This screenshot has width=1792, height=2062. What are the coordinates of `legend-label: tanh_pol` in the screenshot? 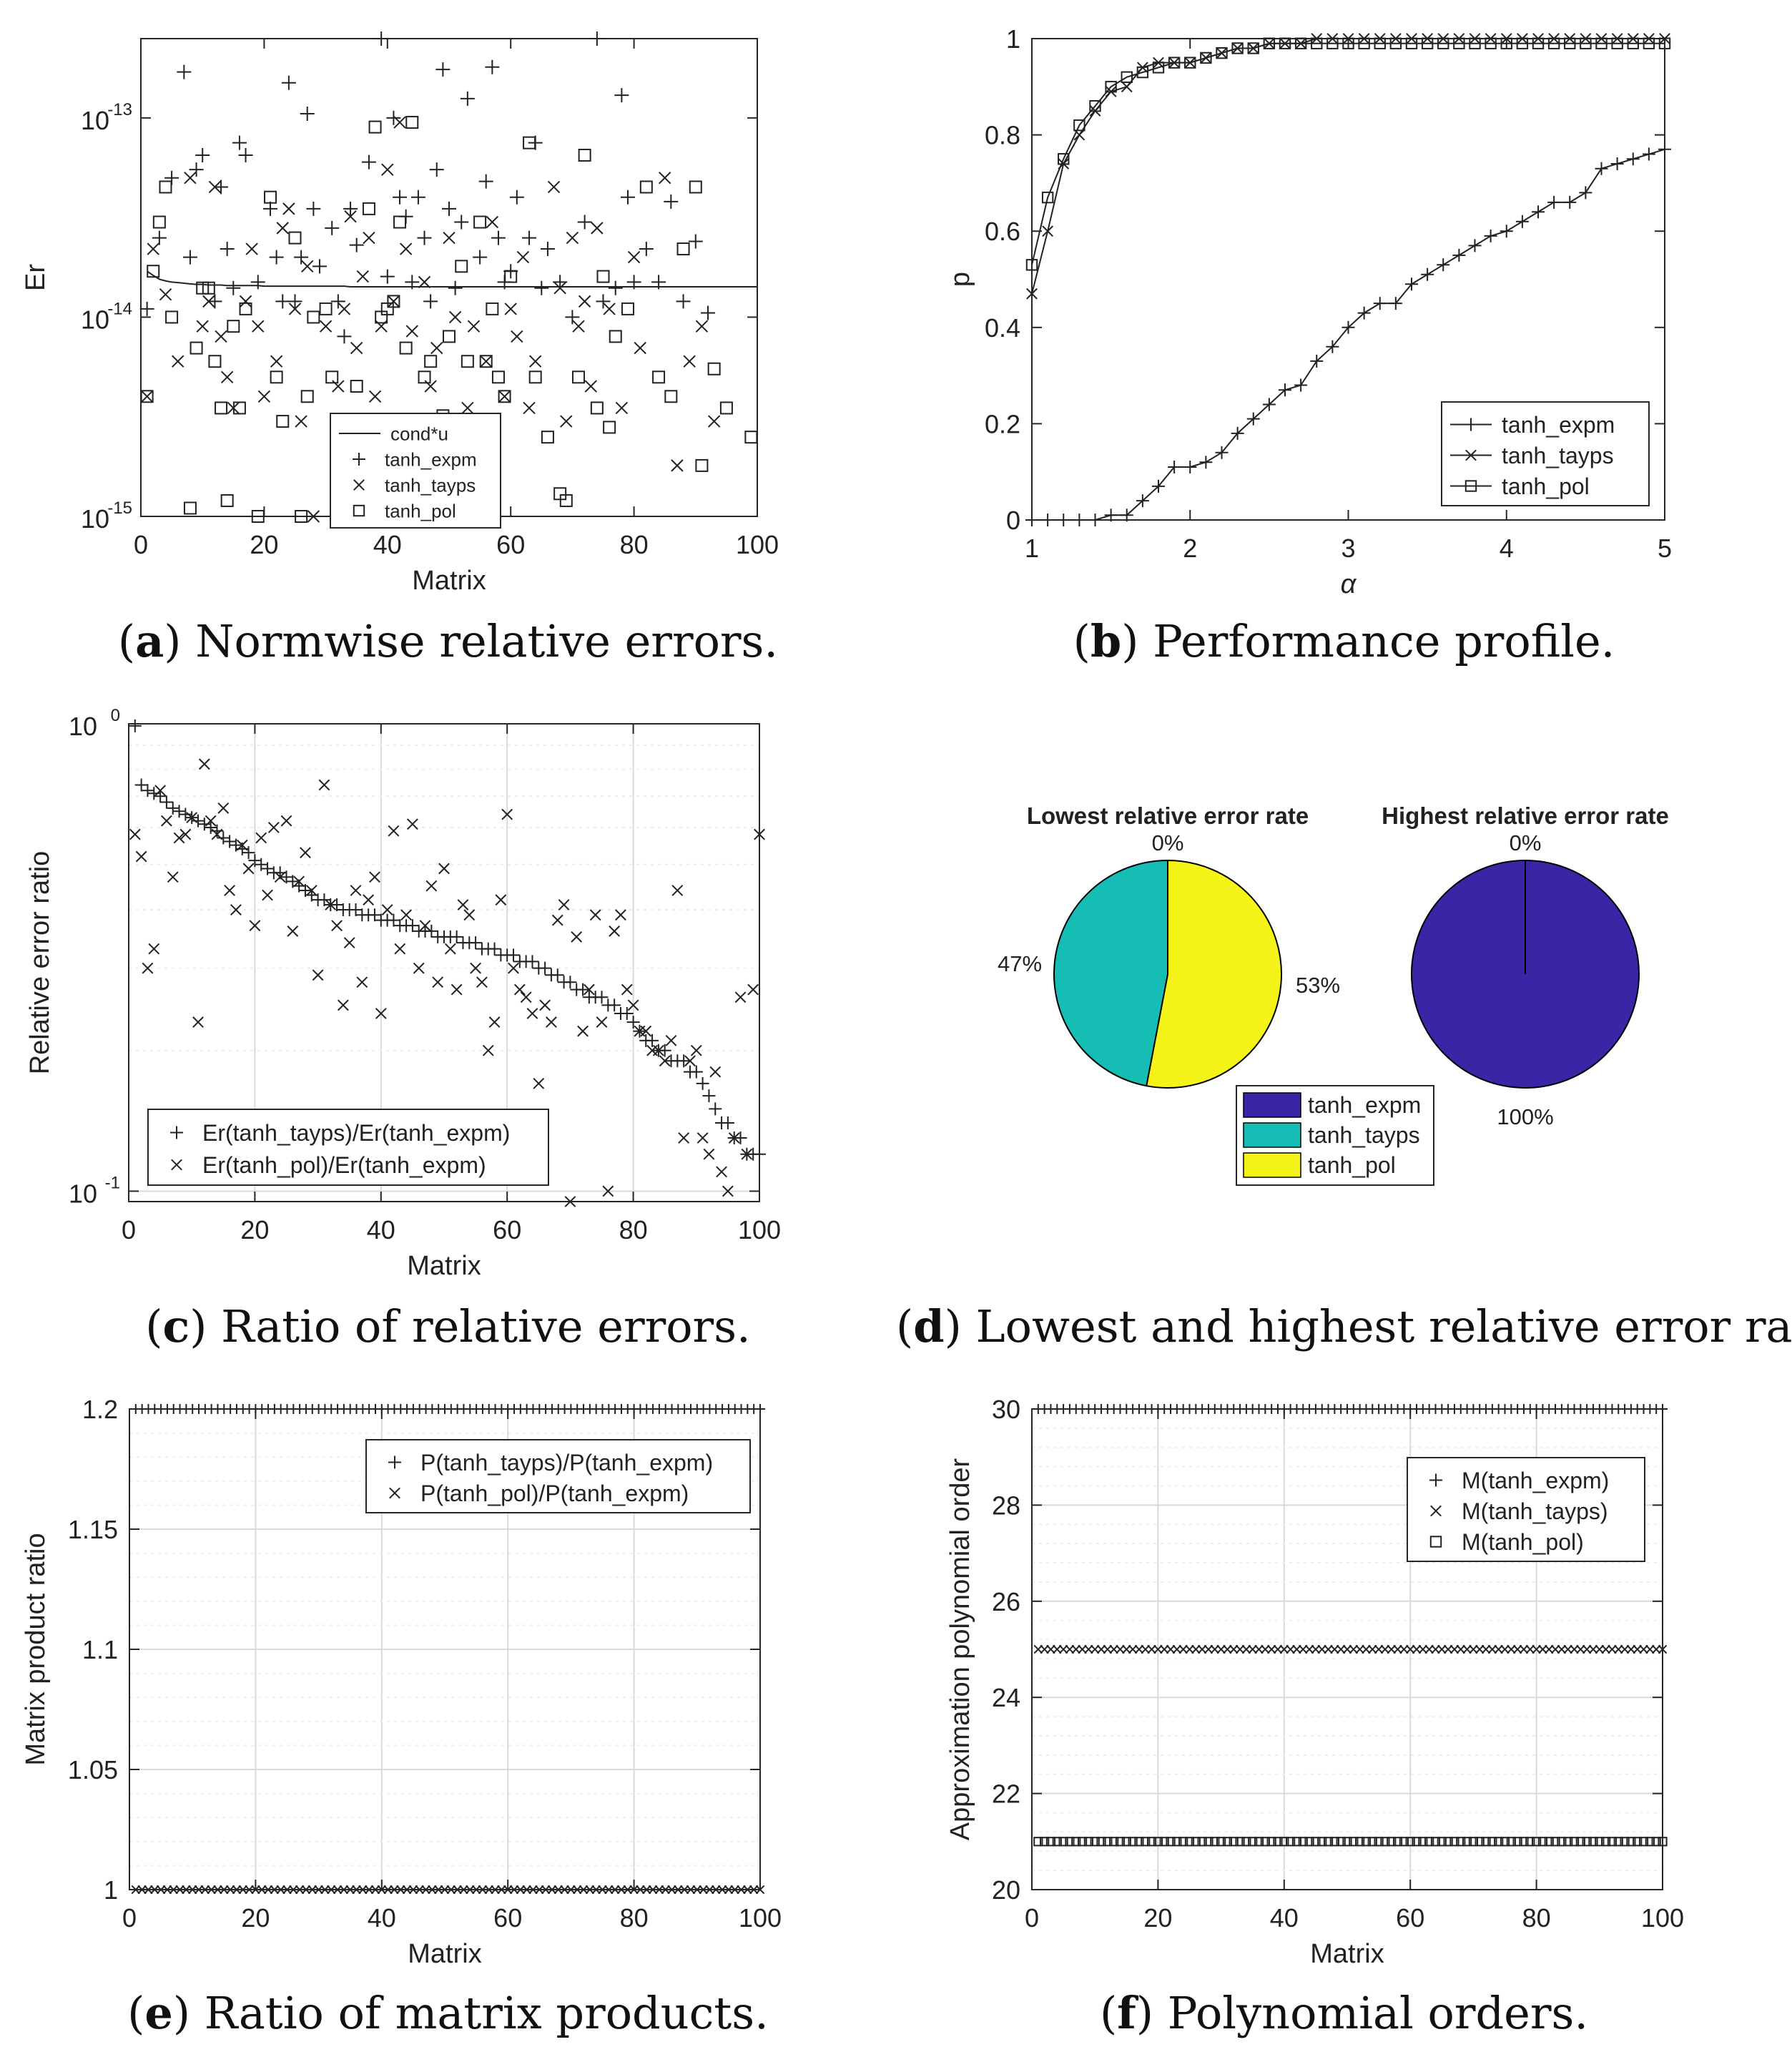 It's located at (1352, 1165).